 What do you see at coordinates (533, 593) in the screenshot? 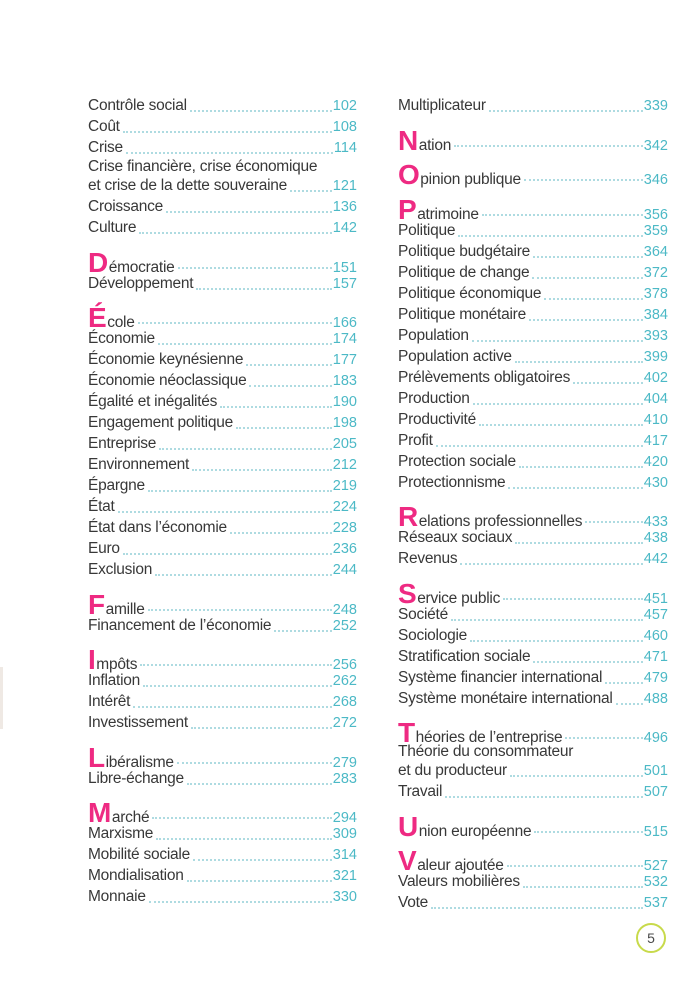
I see `toc-entry: Service public 451` at bounding box center [533, 593].